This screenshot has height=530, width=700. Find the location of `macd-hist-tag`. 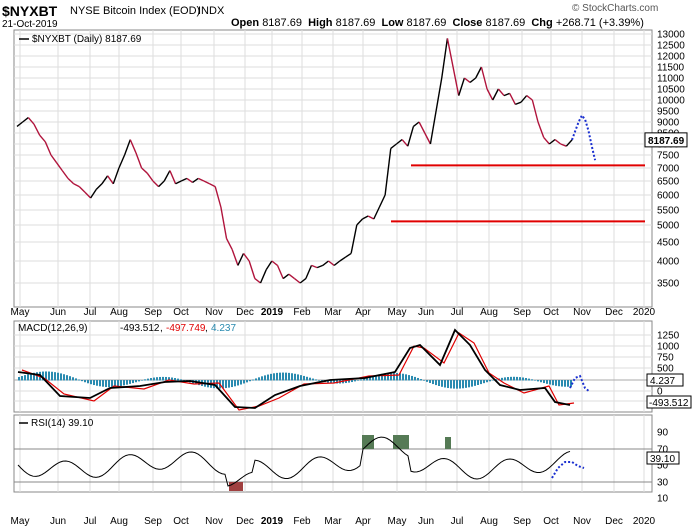

macd-hist-tag is located at coordinates (665, 380).